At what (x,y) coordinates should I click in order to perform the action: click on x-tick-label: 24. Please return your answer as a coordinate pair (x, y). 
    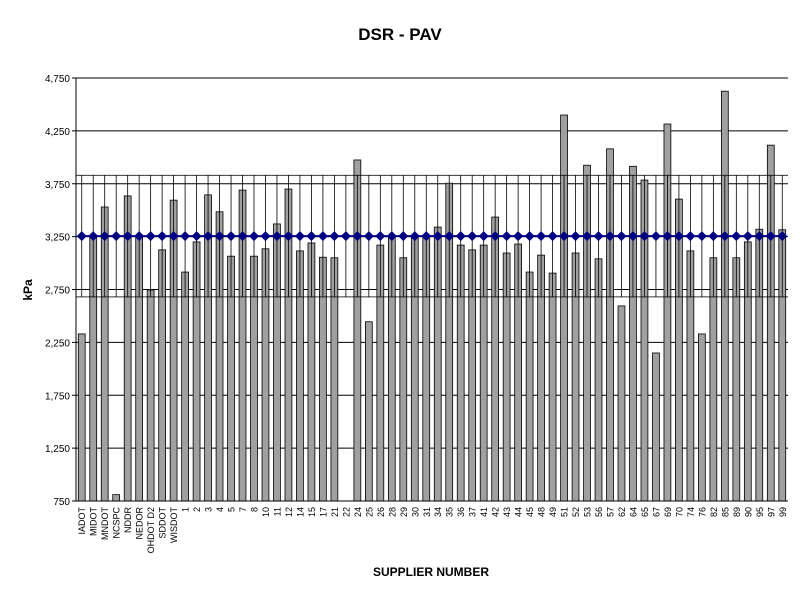
    Looking at the image, I should click on (358, 512).